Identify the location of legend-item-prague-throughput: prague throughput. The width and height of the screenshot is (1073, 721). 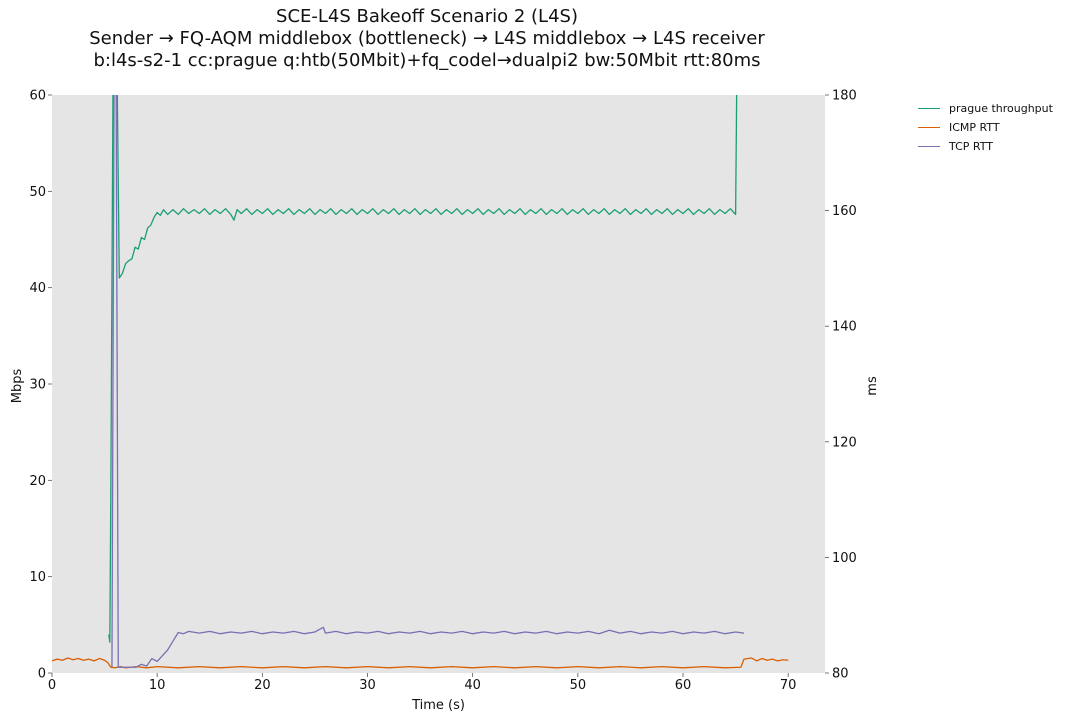
(985, 108).